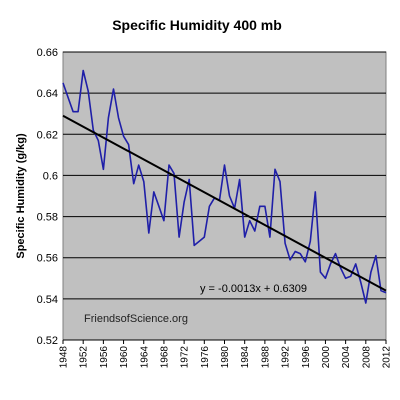  Describe the element at coordinates (286, 357) in the screenshot. I see `x-tick-label: 1992` at that location.